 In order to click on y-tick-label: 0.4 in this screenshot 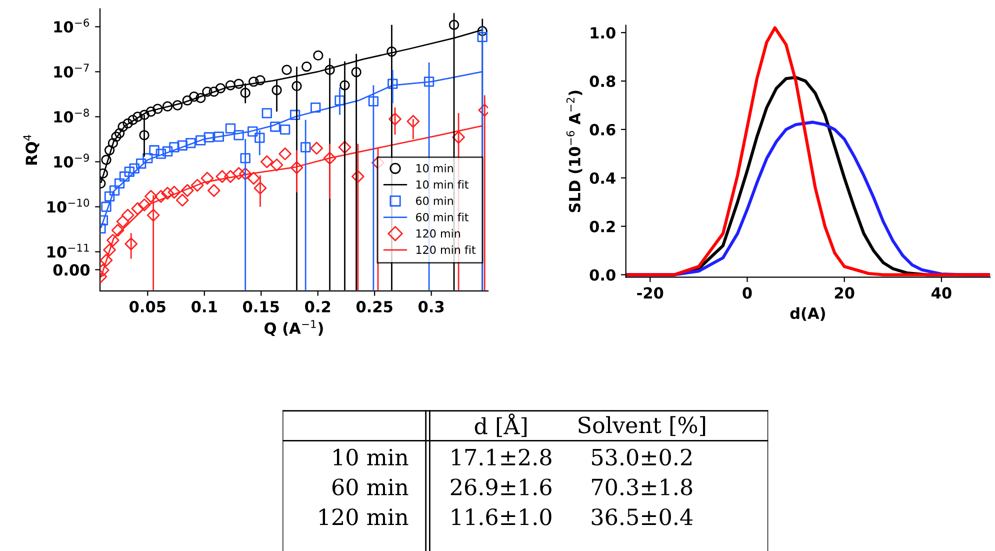, I will do `click(603, 178)`.